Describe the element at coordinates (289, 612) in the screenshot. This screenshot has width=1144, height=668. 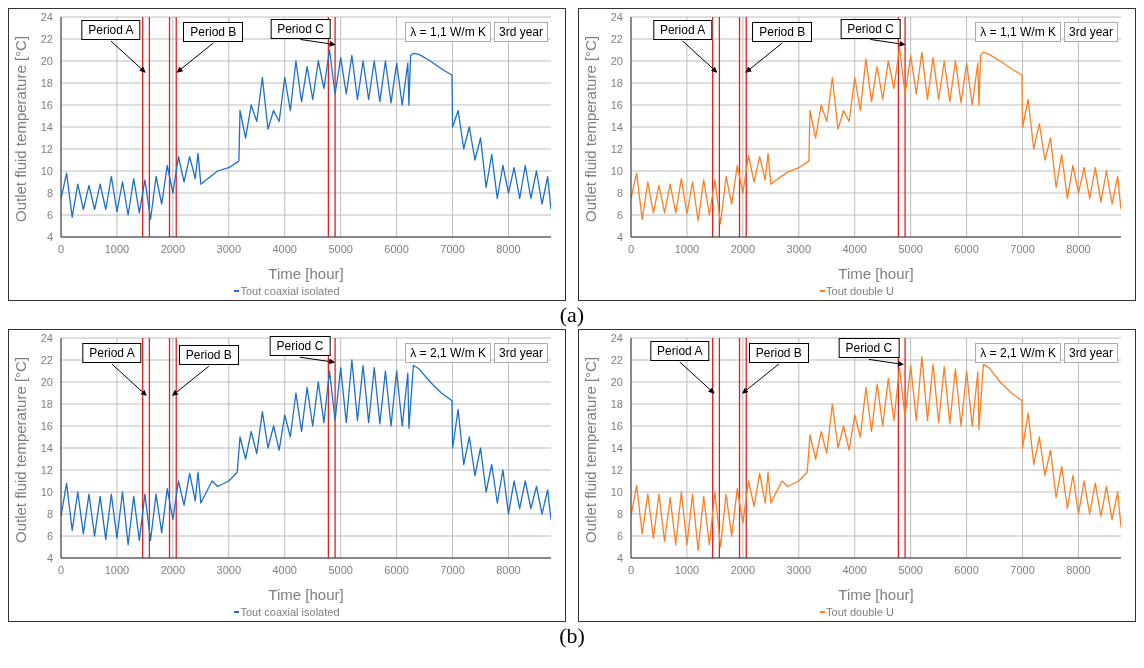
I see `legend-label: Tout coaxial isolated` at that location.